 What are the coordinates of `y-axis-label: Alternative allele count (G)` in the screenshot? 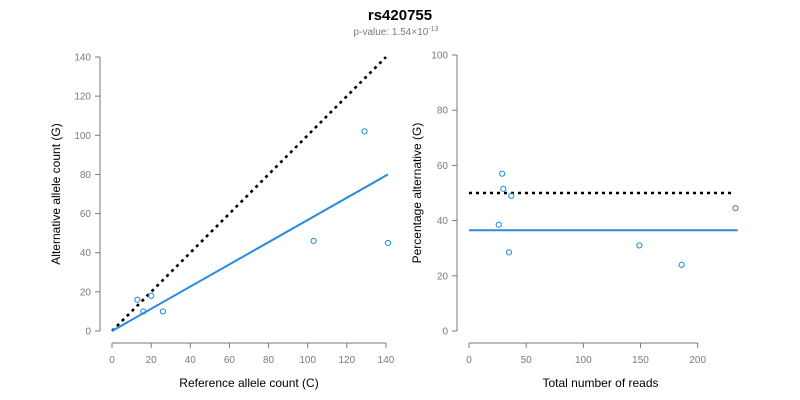 It's located at (56, 193).